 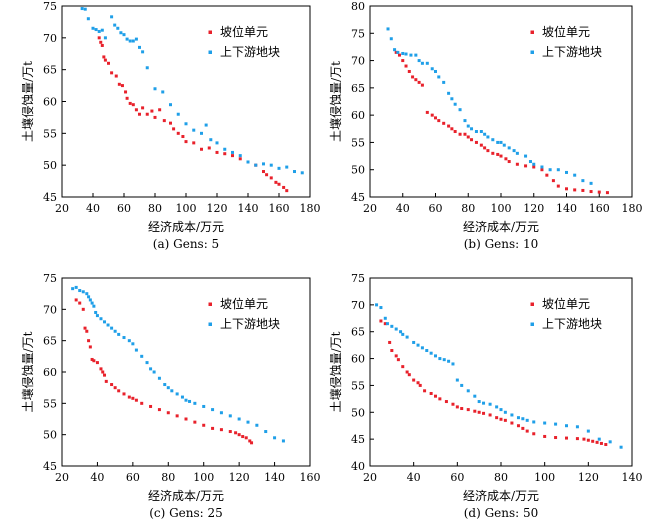 I want to click on panel-caption: (d) Gens: 50, so click(x=501, y=513).